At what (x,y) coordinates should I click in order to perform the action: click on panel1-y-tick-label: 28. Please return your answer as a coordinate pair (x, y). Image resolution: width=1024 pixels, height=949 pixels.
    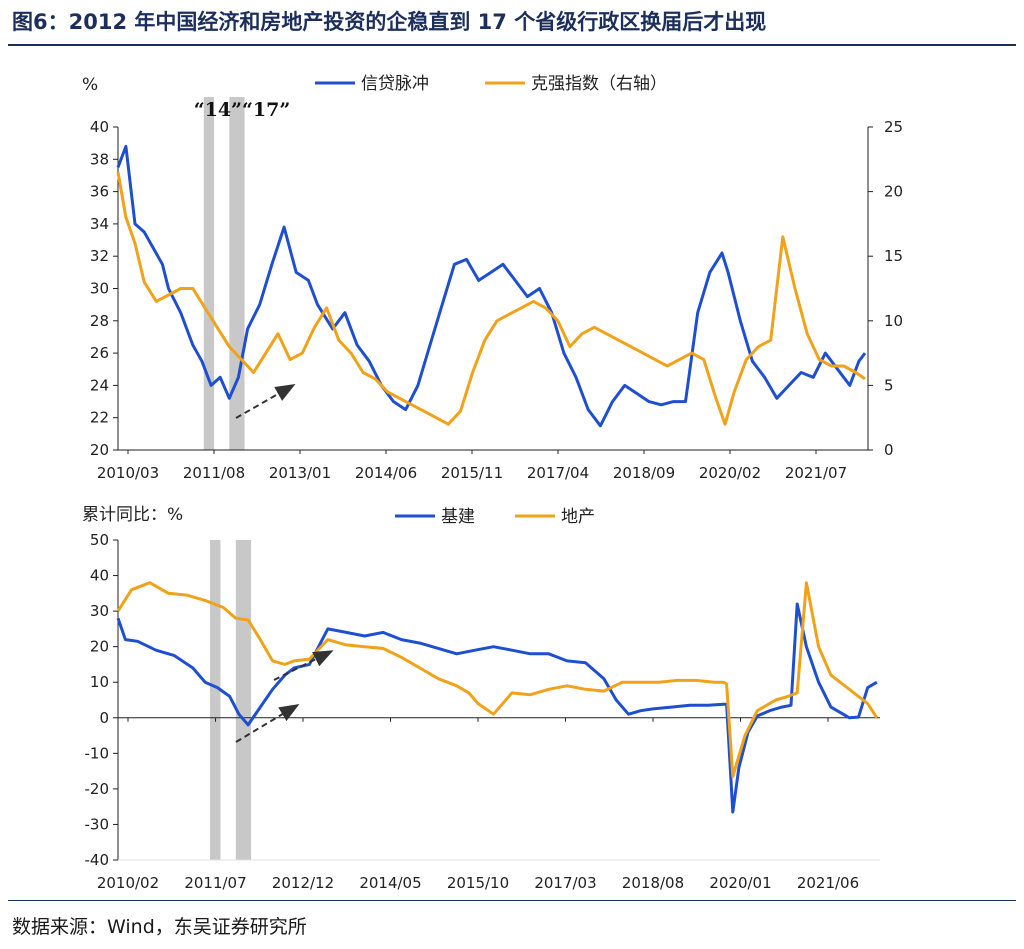
    Looking at the image, I should click on (99, 321).